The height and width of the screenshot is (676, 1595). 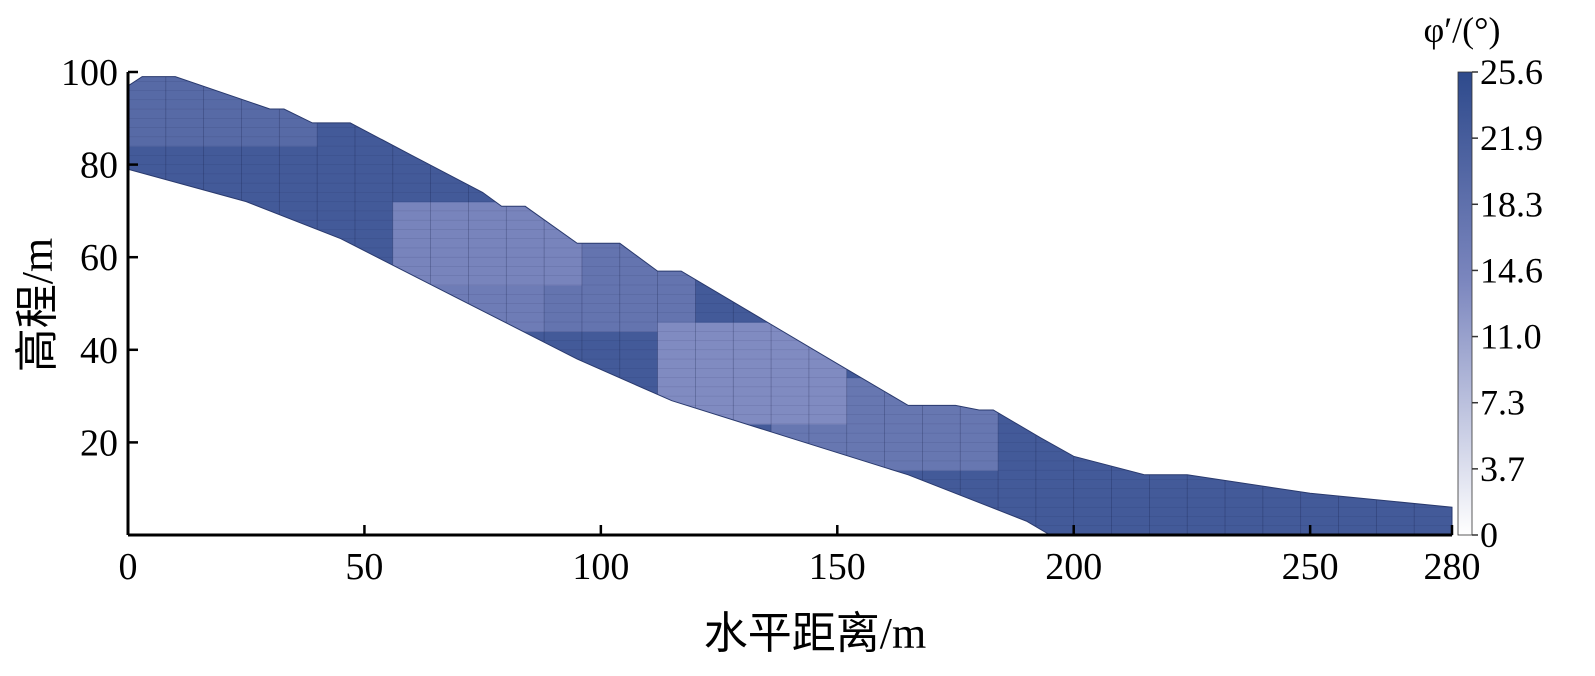 I want to click on y-tick-label: 80, so click(x=99, y=166).